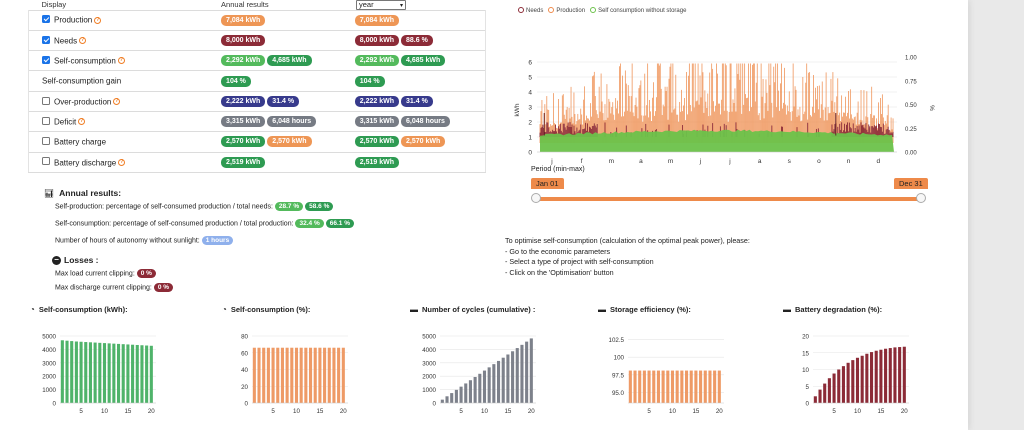  I want to click on losses-title: − Losses :, so click(75, 260).